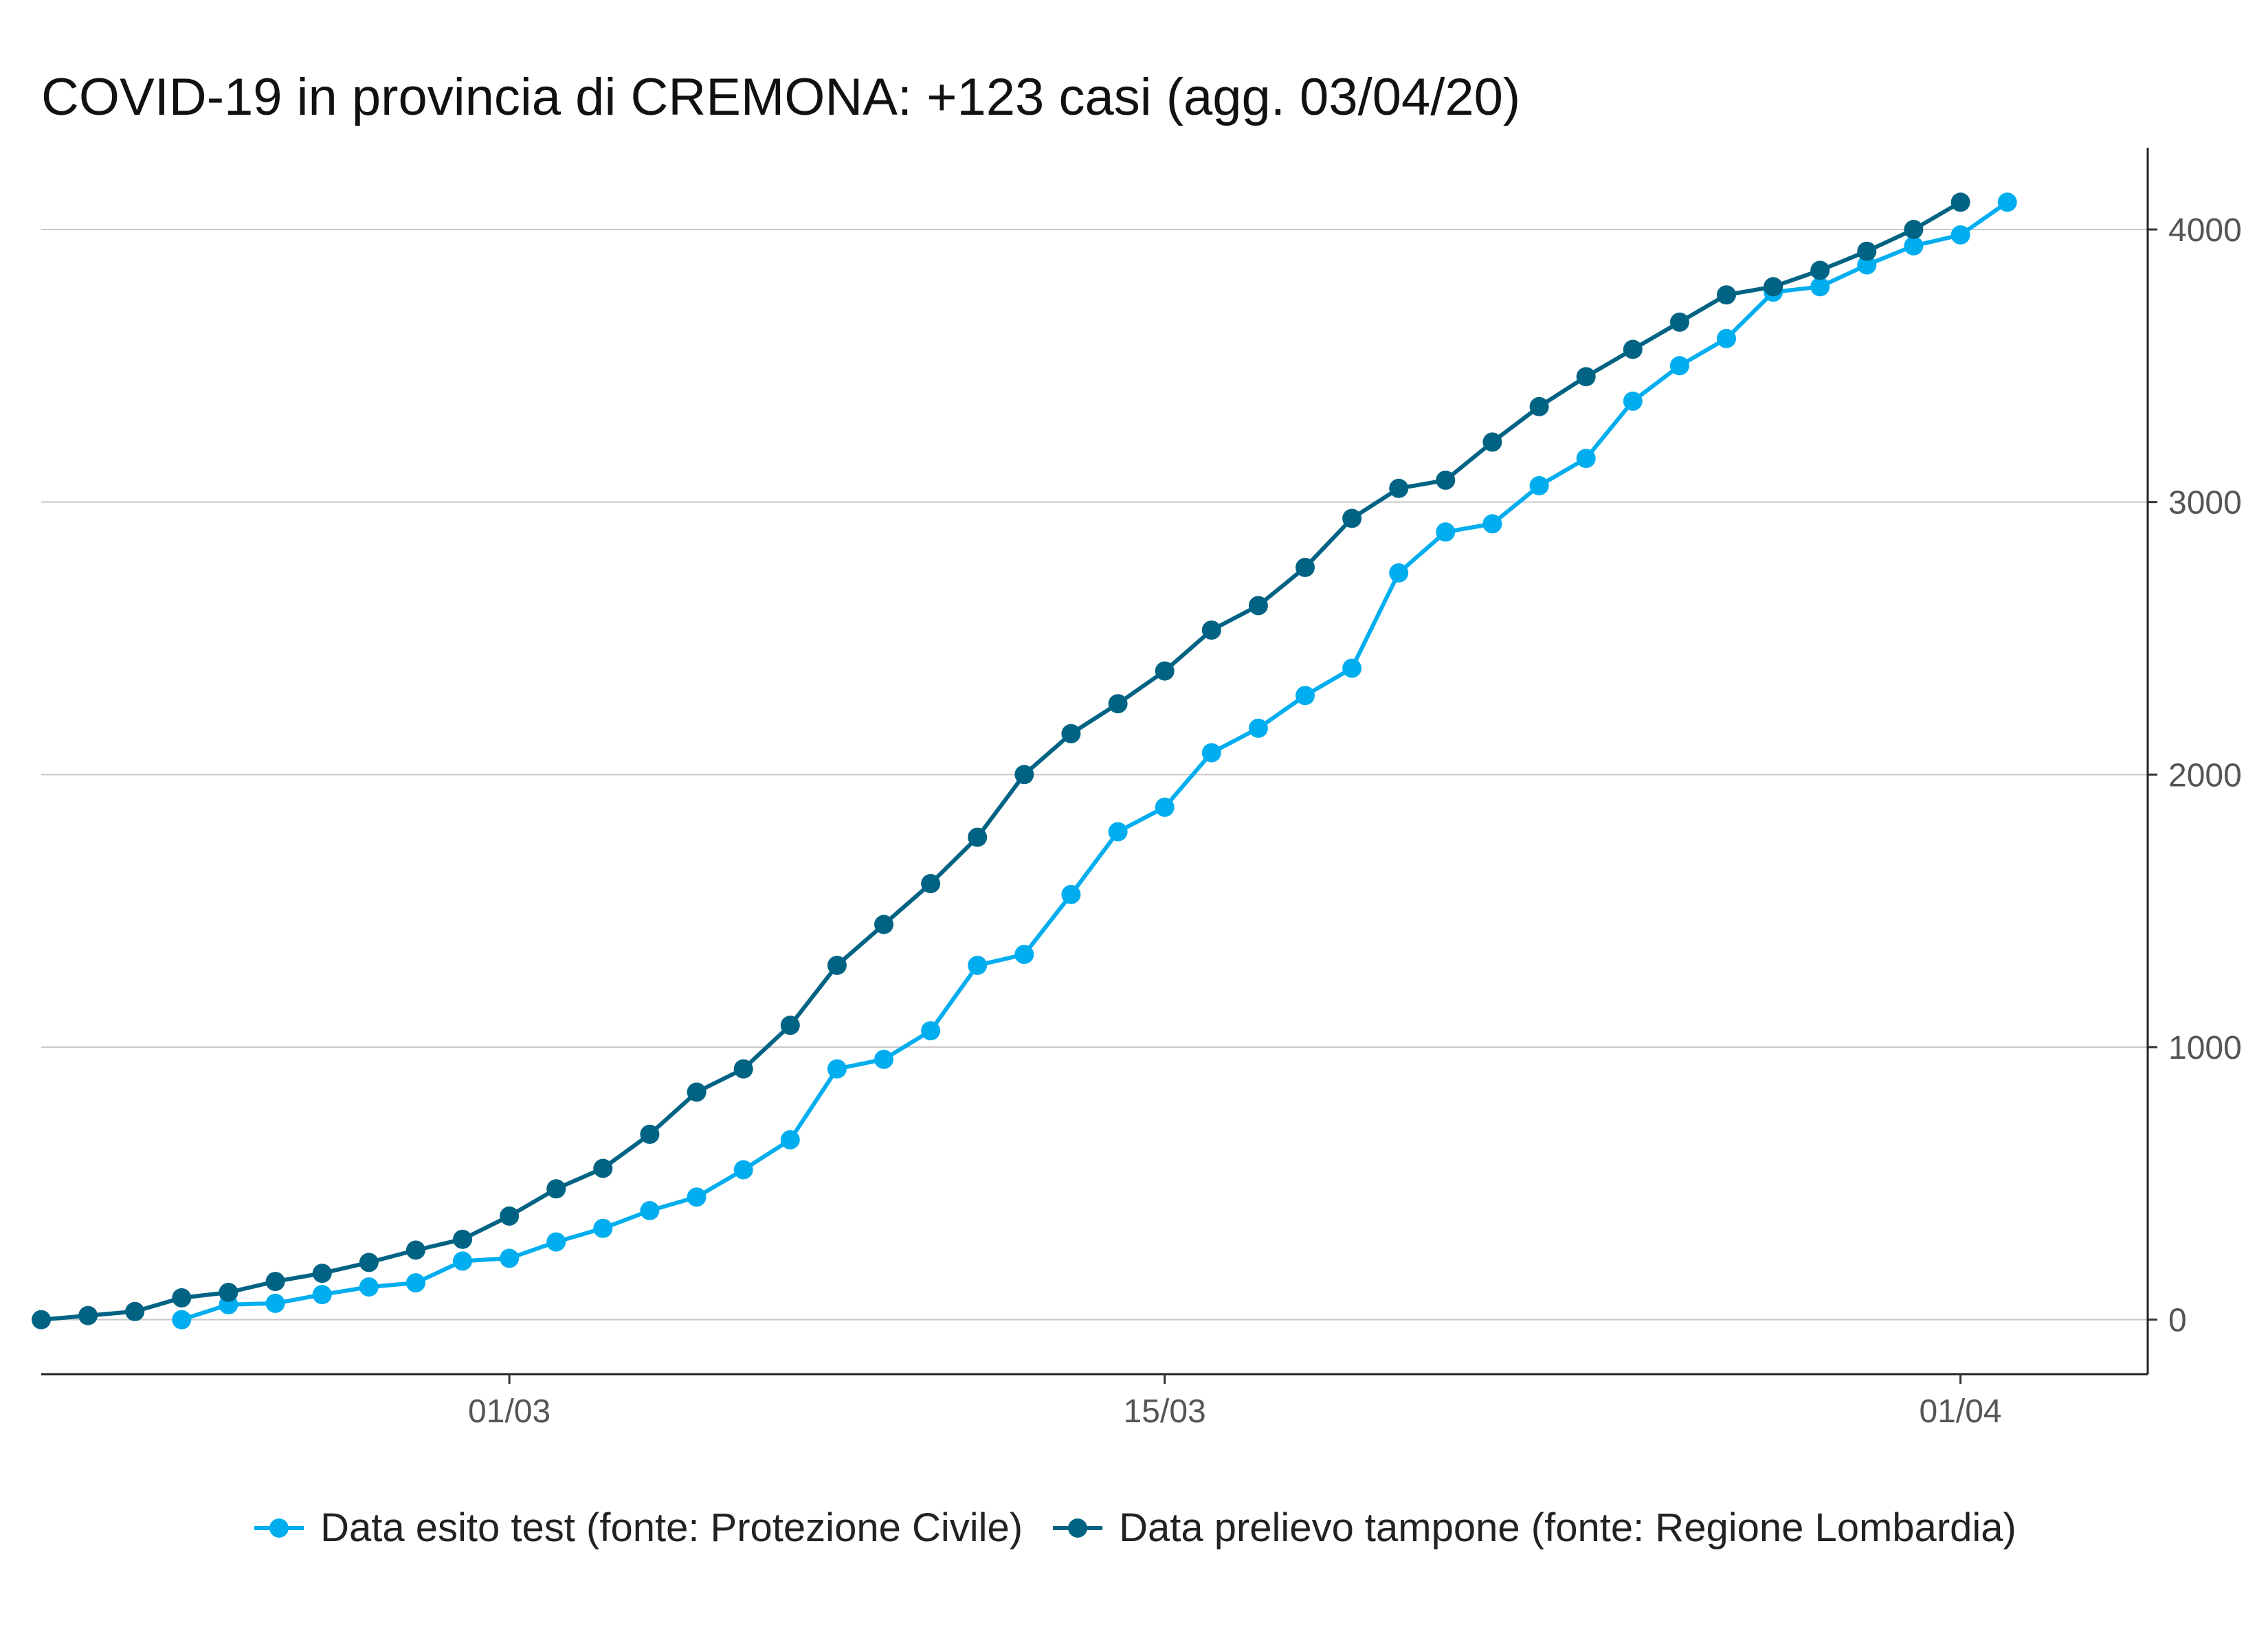 Image resolution: width=2268 pixels, height=1649 pixels. Describe the element at coordinates (1960, 1411) in the screenshot. I see `x-tick-label: 01/04` at that location.